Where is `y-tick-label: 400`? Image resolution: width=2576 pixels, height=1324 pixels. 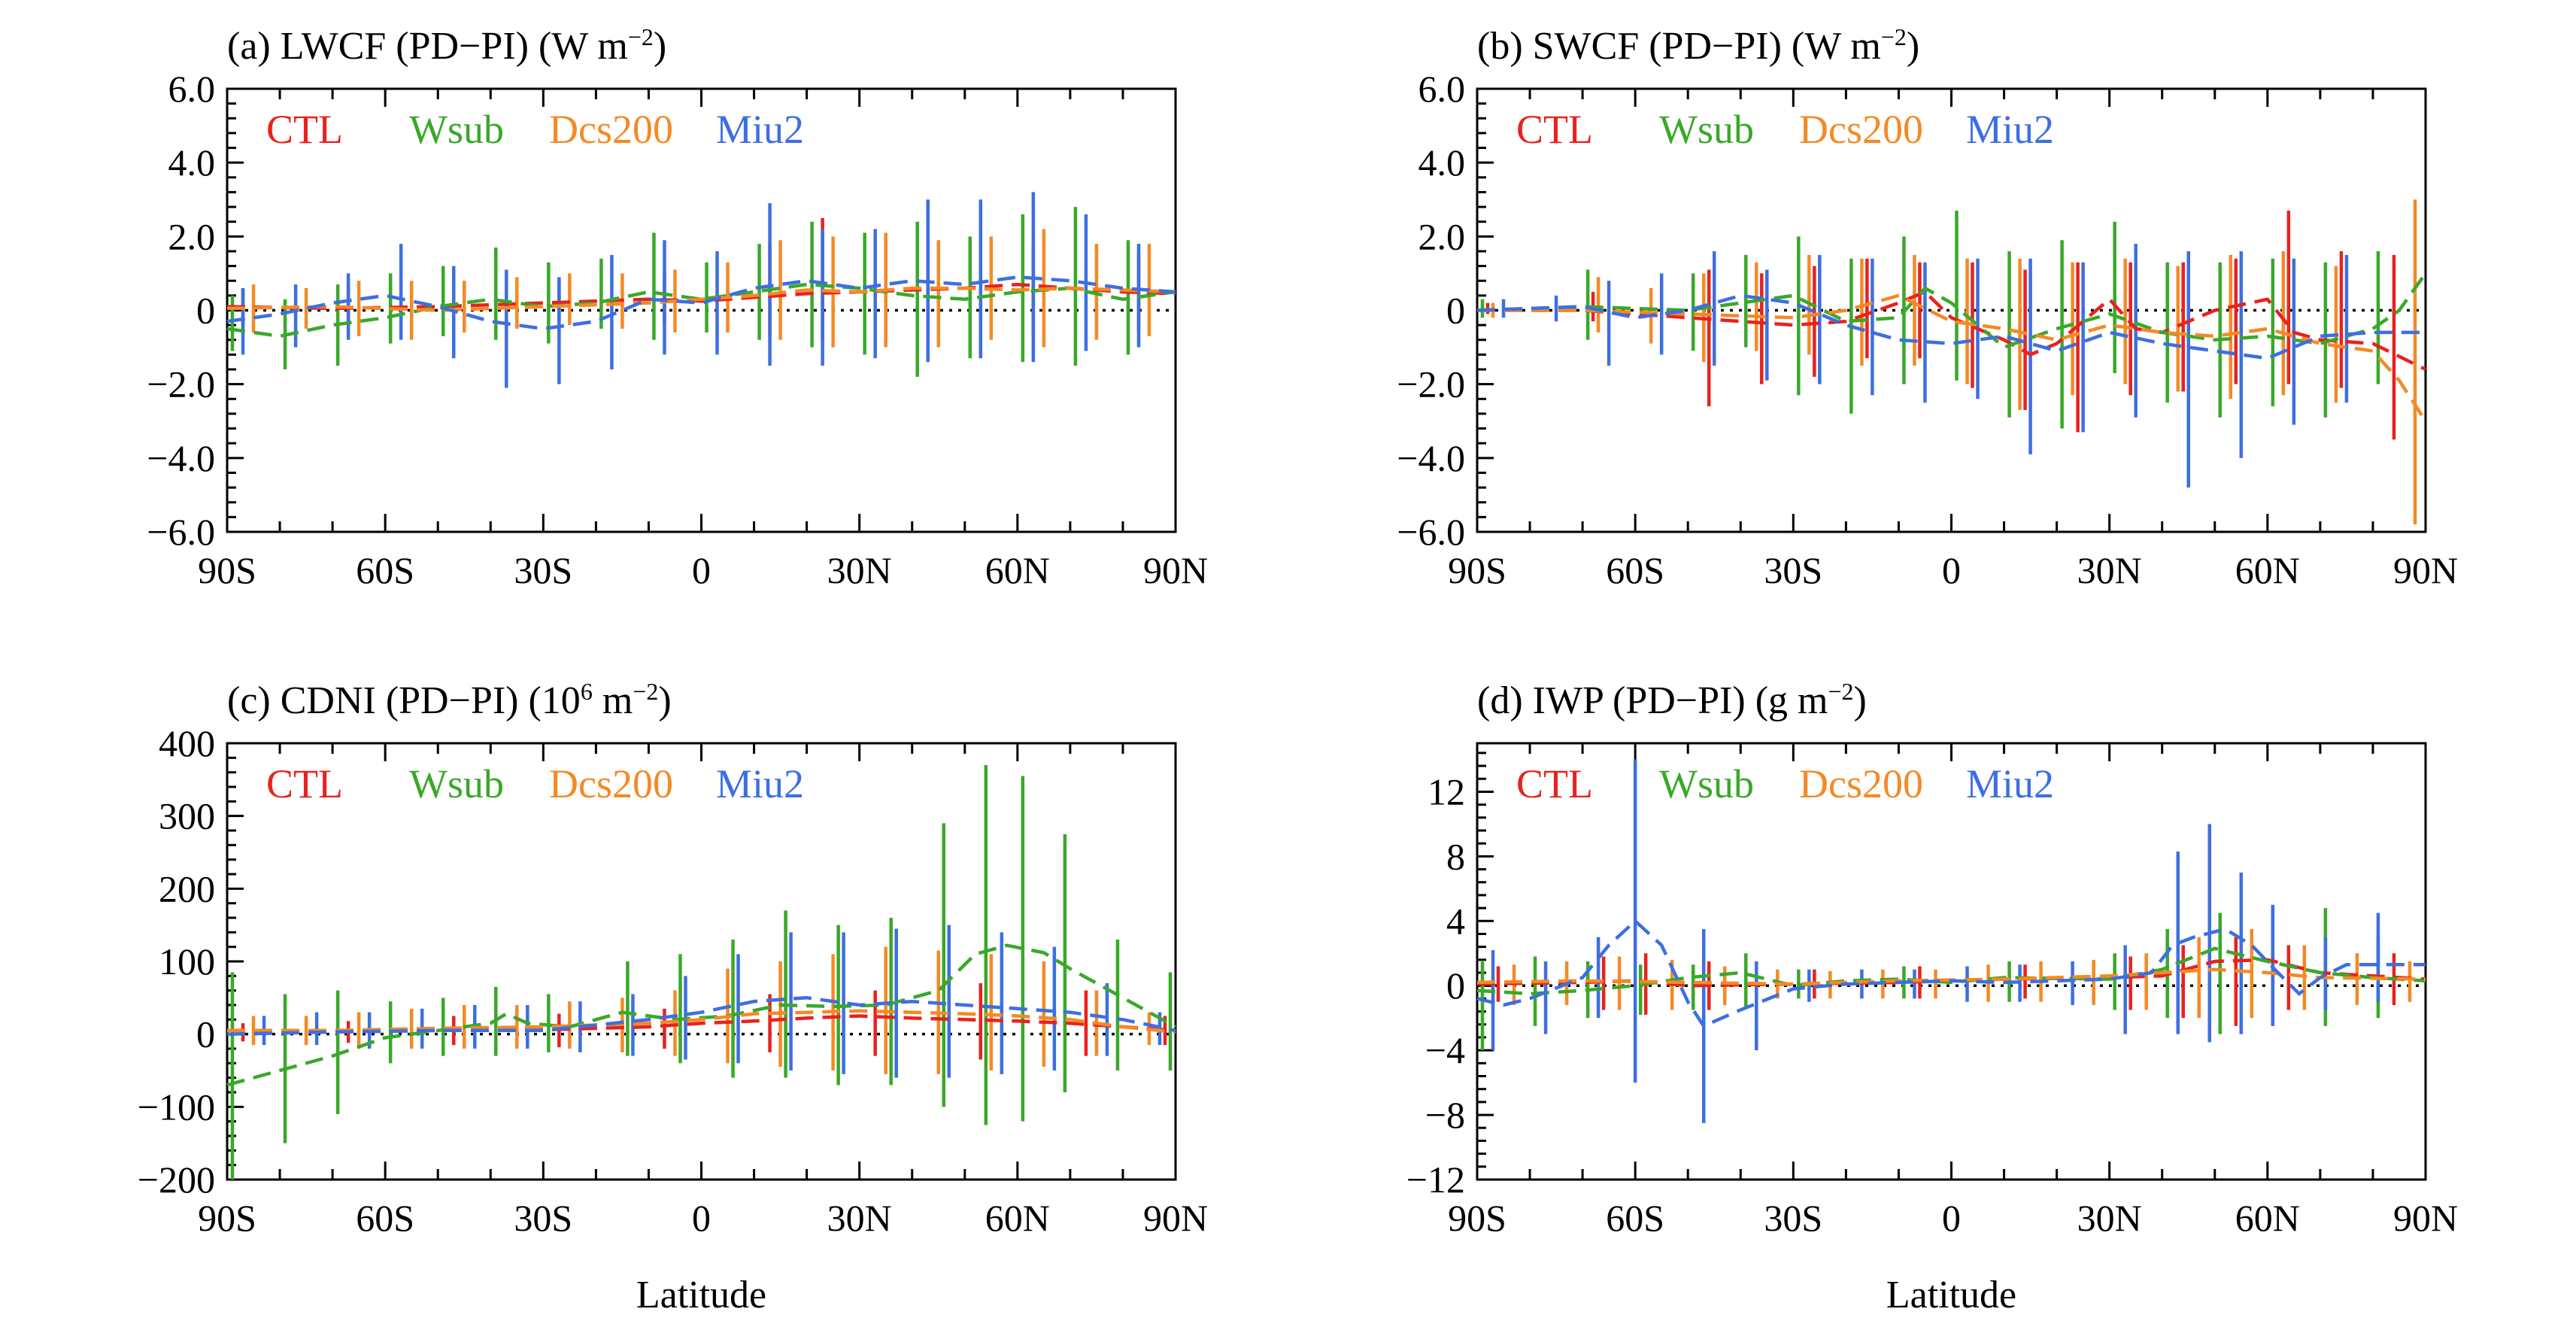 y-tick-label: 400 is located at coordinates (187, 743).